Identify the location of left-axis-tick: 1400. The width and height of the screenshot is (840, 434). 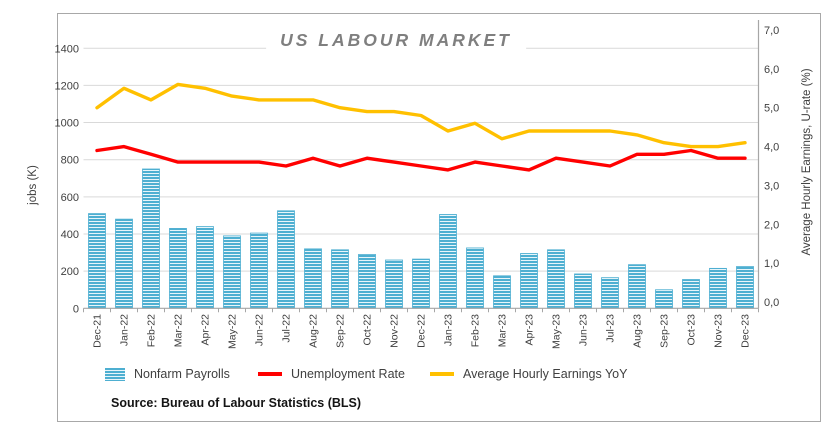
(67, 49).